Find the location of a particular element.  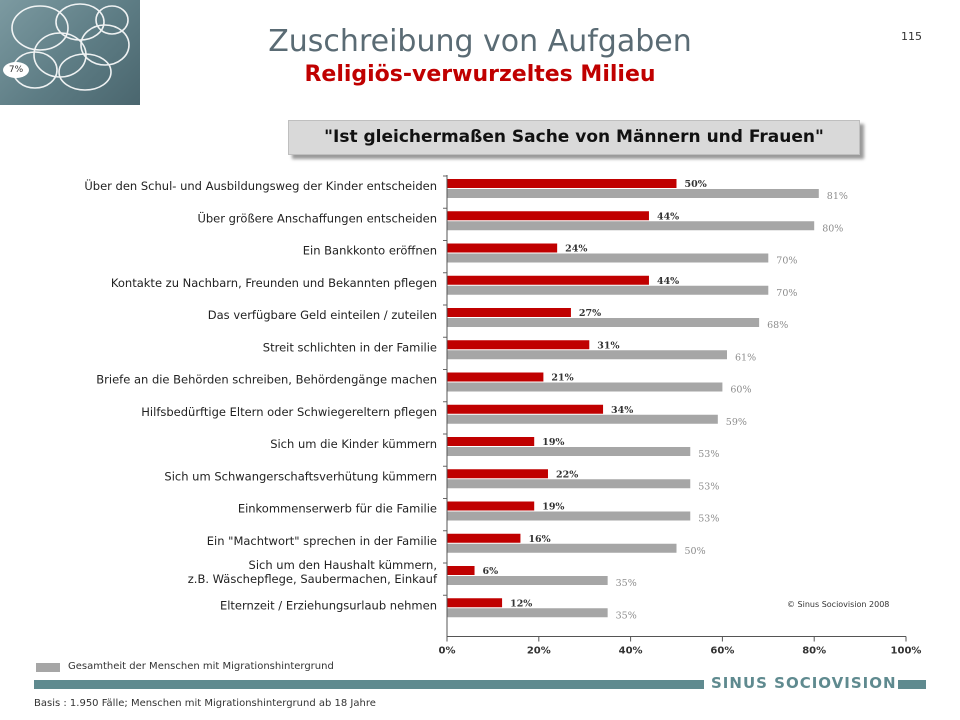

x-tick-label: 100% is located at coordinates (906, 651).